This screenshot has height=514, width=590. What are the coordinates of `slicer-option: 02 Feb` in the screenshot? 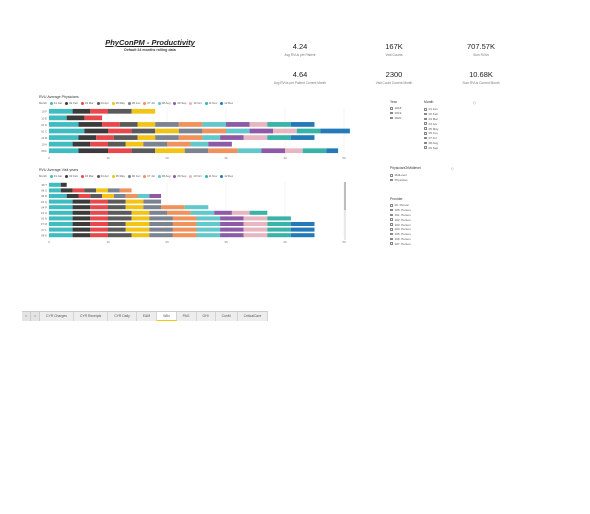 It's located at (450, 114).